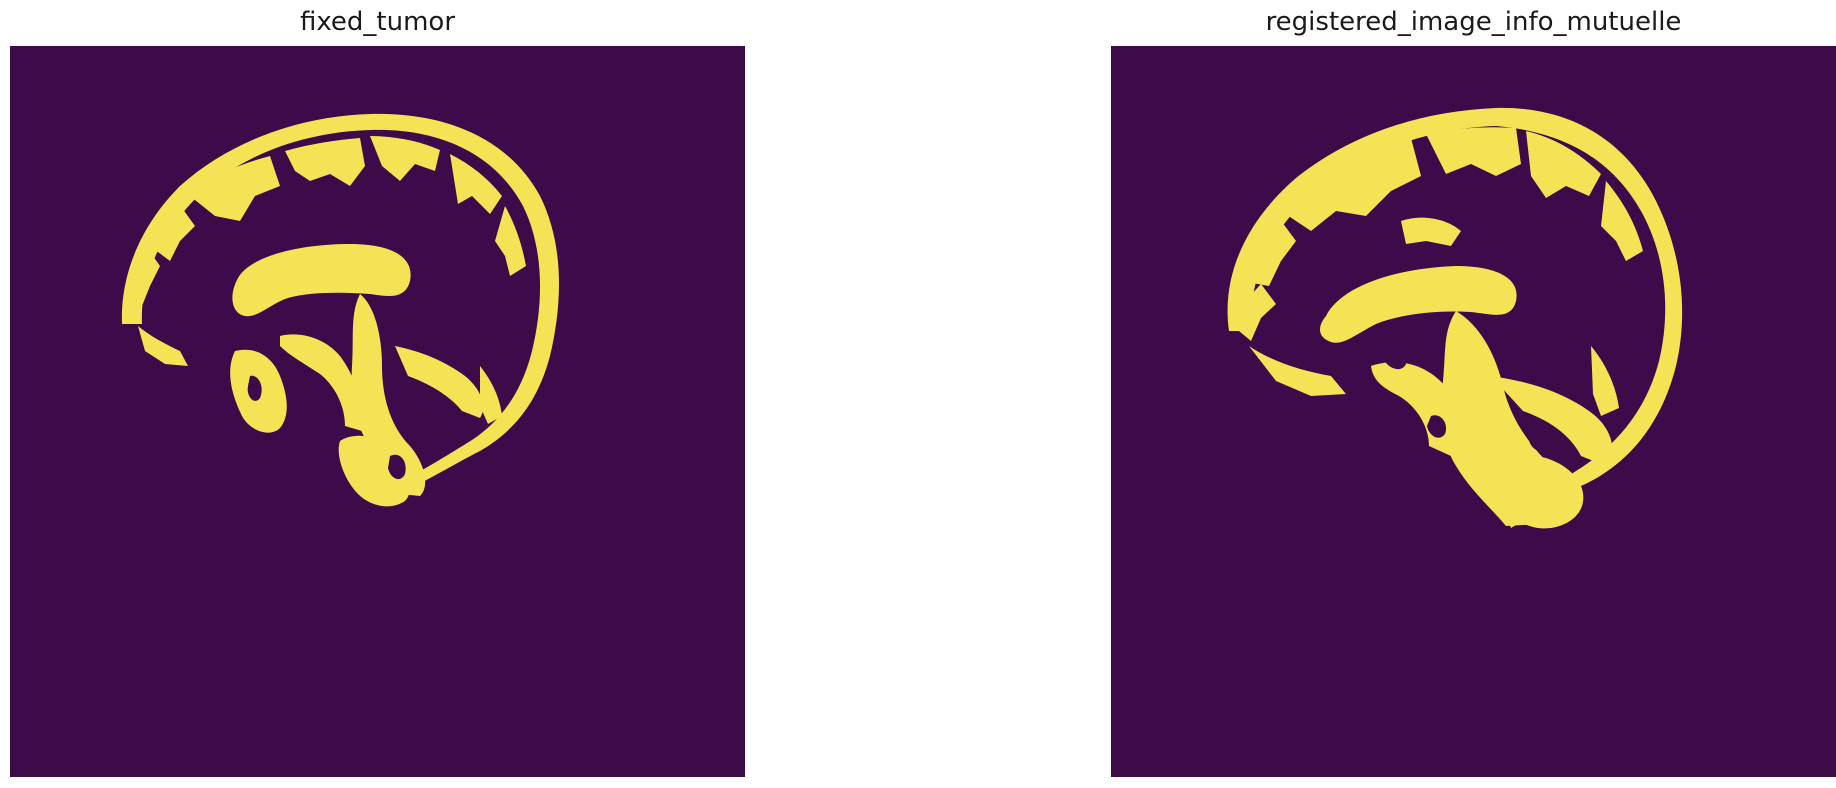 The height and width of the screenshot is (788, 1836). Describe the element at coordinates (377, 22) in the screenshot. I see `panel-title: fixed_tumor` at that location.